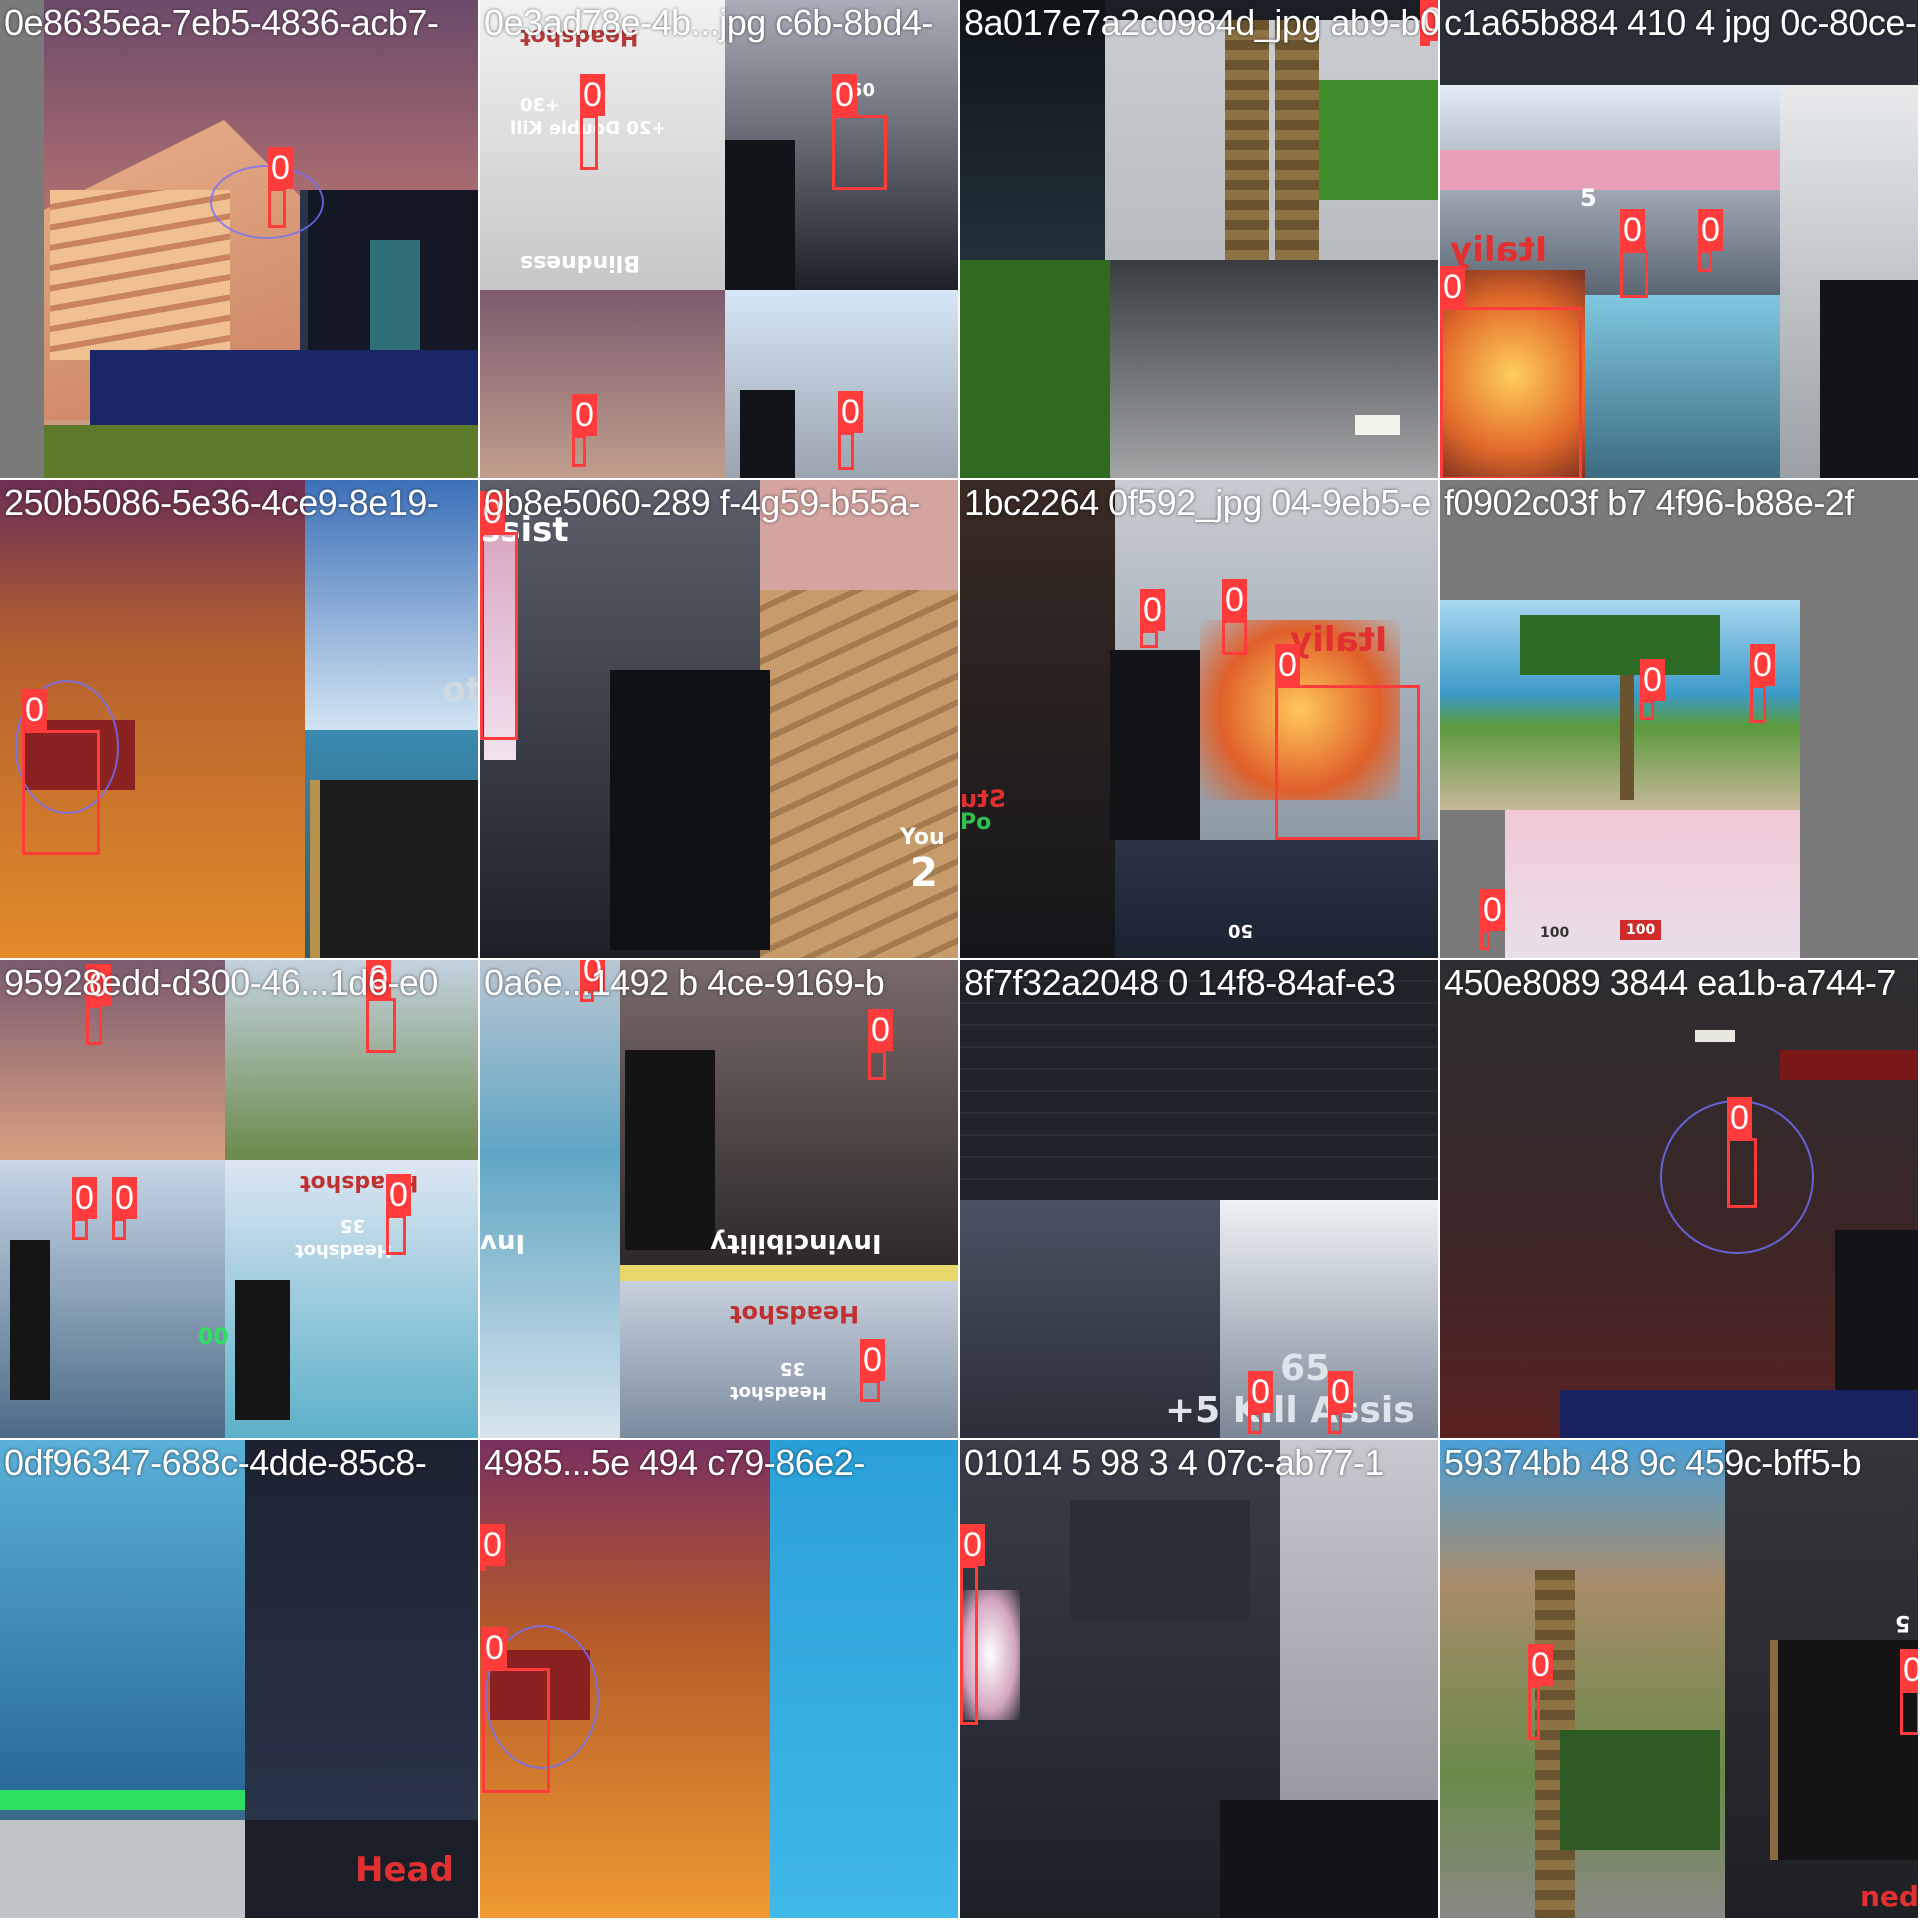 The width and height of the screenshot is (1920, 1920). I want to click on ceiling-panel, so click(1275, 370).